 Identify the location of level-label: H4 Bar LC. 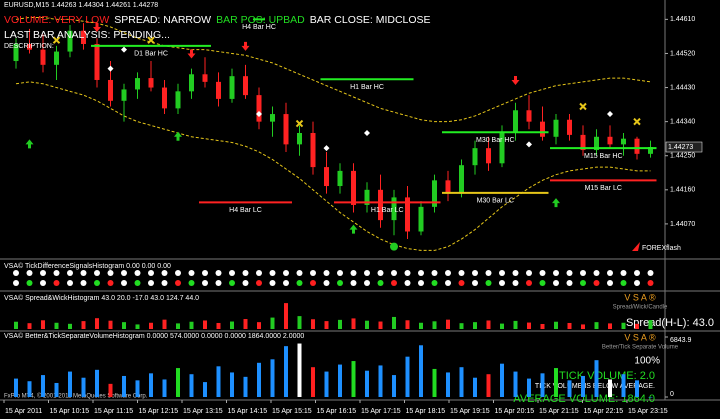
(245, 210).